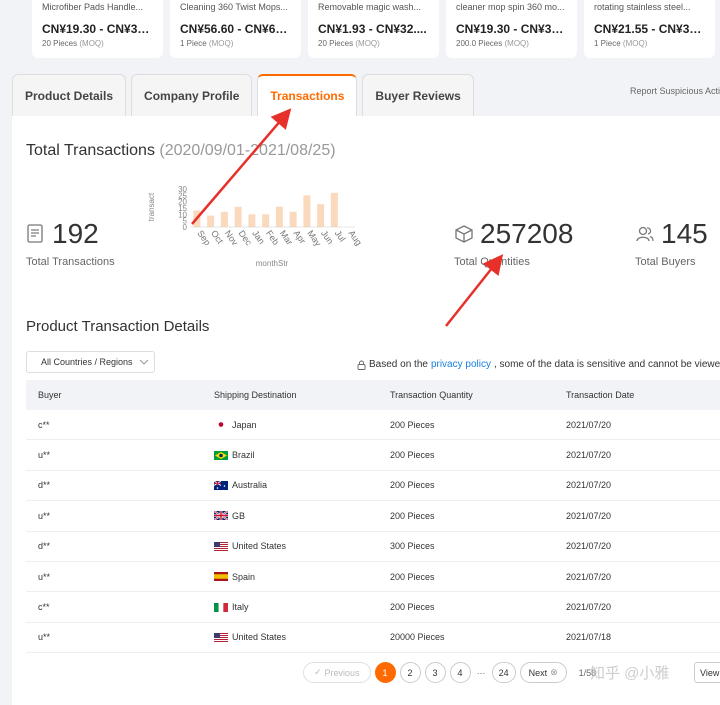 This screenshot has height=705, width=720. Describe the element at coordinates (290, 577) in the screenshot. I see `destination-cell: Spain` at that location.